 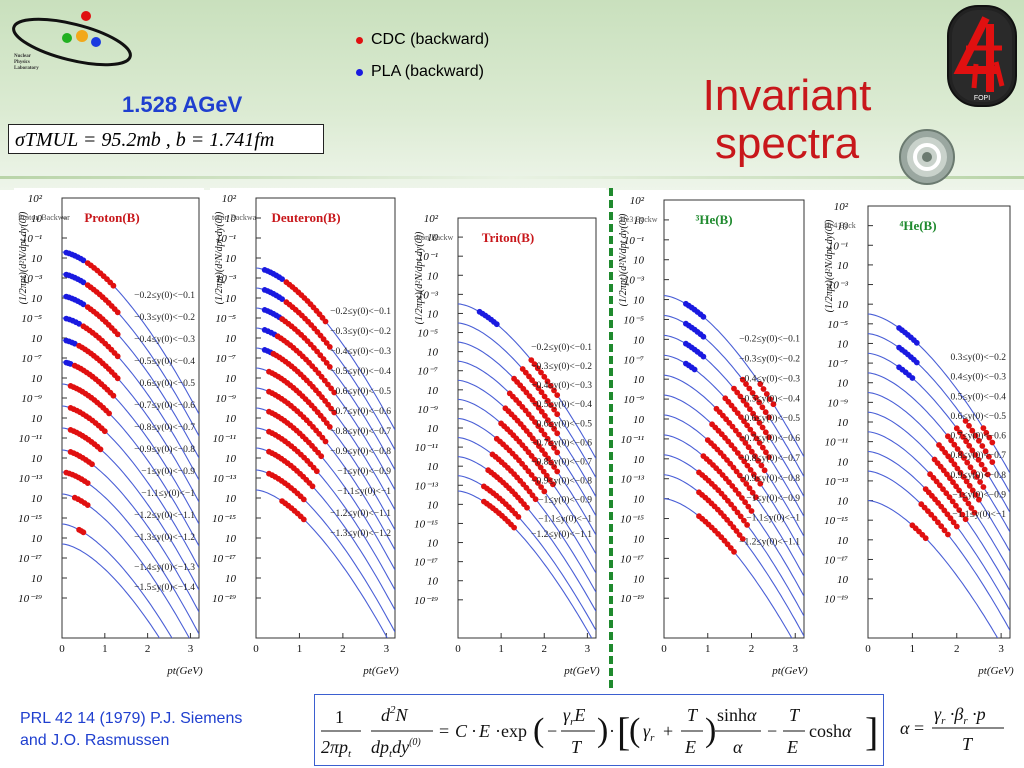 I want to click on series-label: −0.7≤y(0)<−0.6, so click(x=769, y=438).